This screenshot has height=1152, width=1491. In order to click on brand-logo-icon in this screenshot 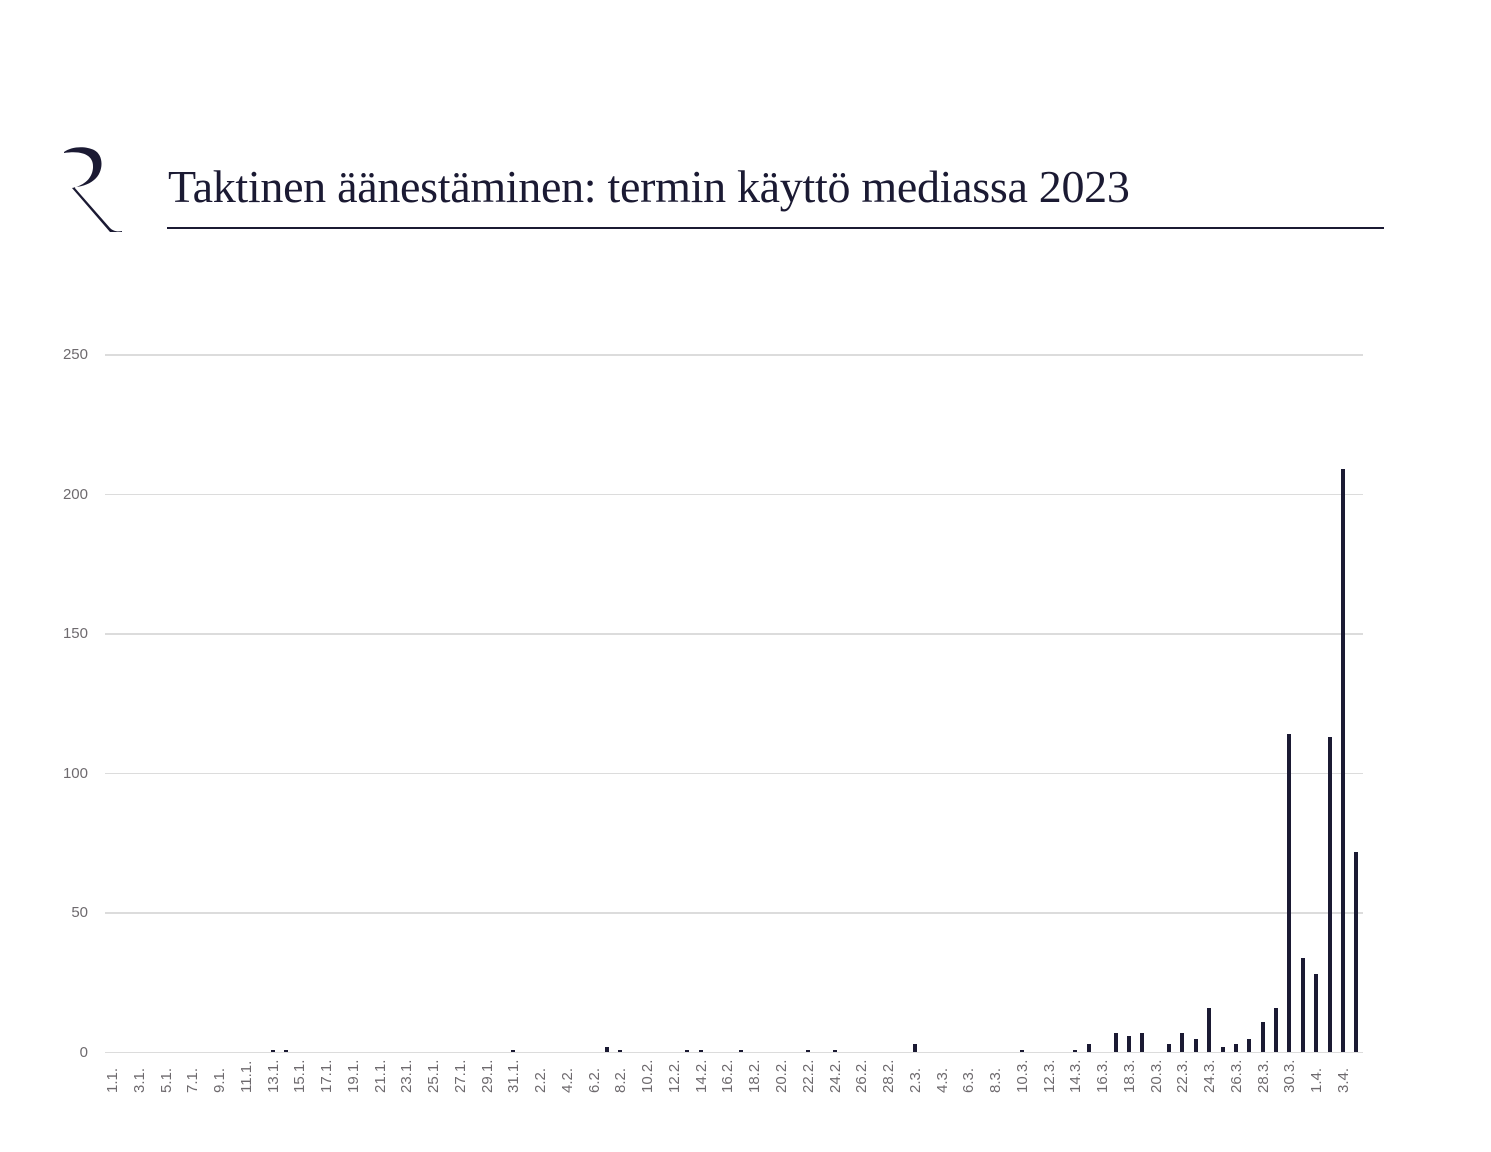, I will do `click(93, 189)`.